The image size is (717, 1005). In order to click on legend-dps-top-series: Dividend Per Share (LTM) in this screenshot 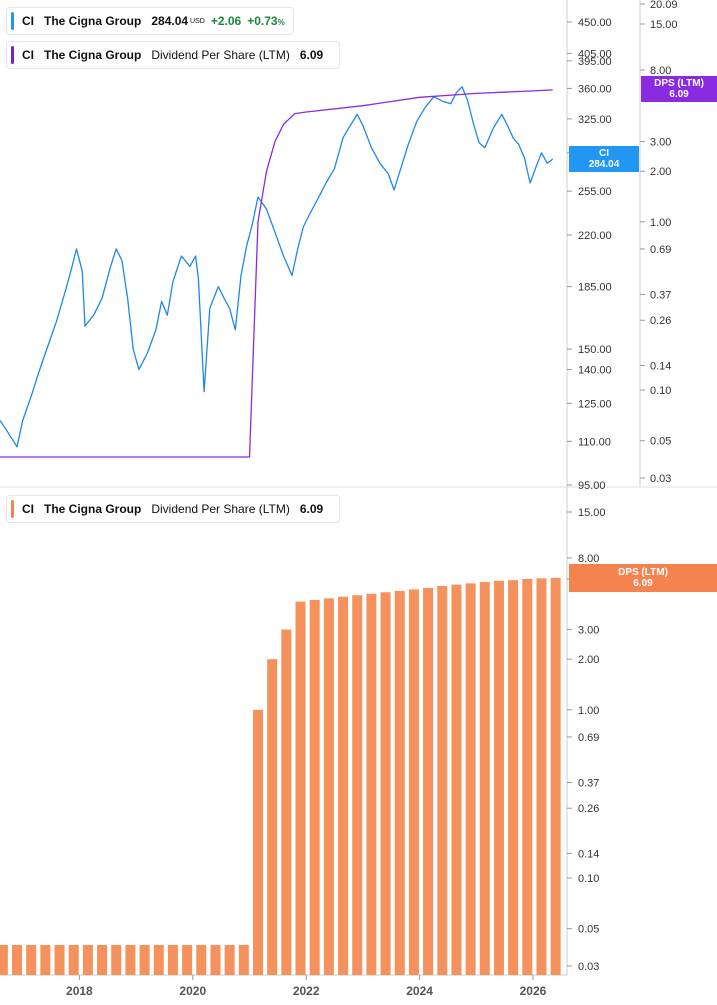, I will do `click(220, 55)`.